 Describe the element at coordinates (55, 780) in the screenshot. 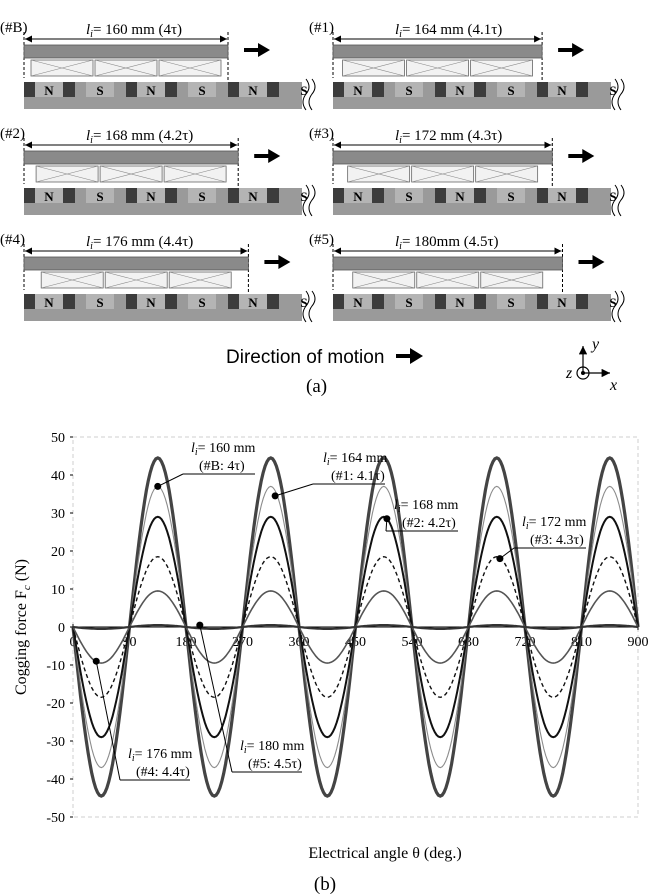

I see `y-tick-label: -40` at that location.